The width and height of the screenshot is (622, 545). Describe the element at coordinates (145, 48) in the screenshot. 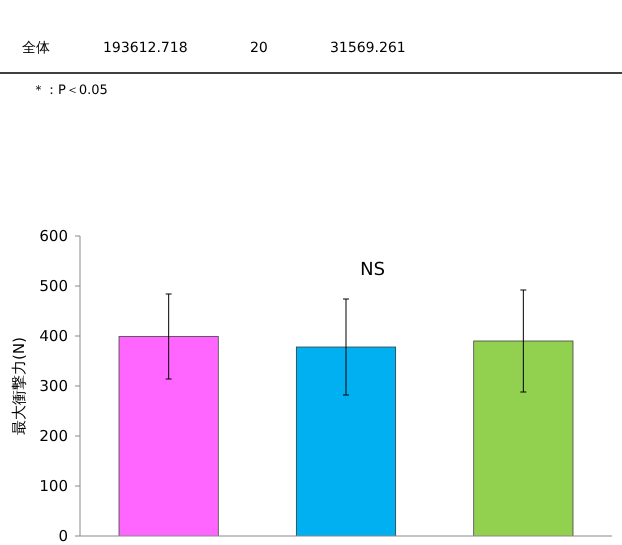

I see `text: 193612.718` at that location.